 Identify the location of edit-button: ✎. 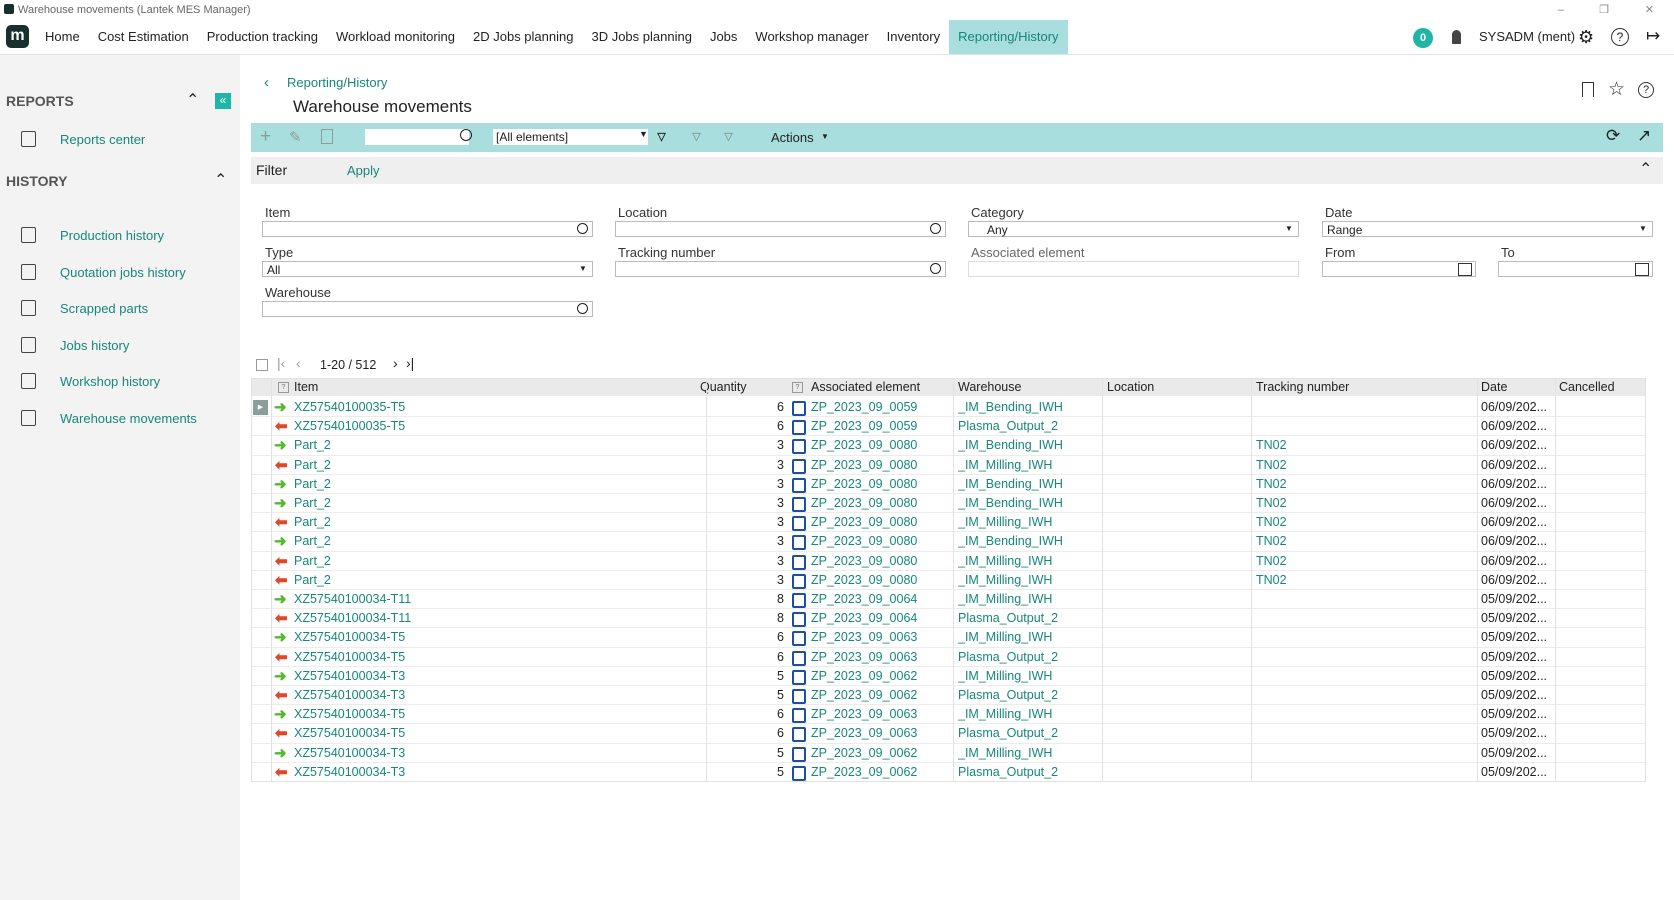
(295, 137).